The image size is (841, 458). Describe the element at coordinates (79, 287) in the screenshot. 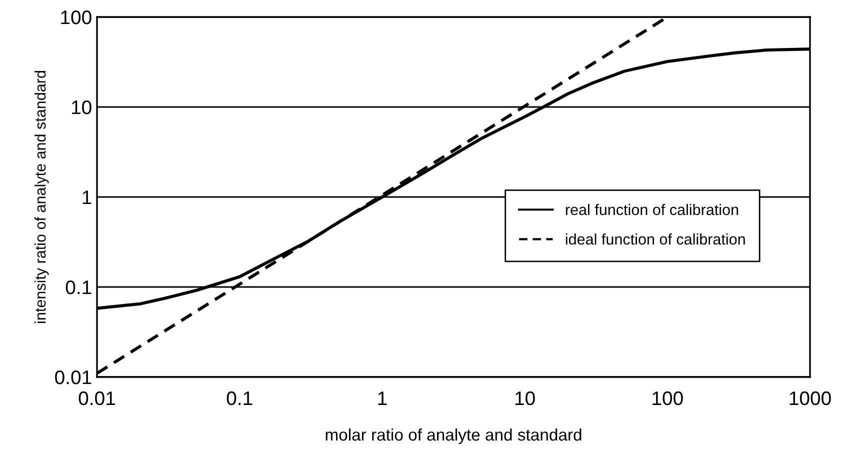

I see `y-tick-label: 0.1` at that location.